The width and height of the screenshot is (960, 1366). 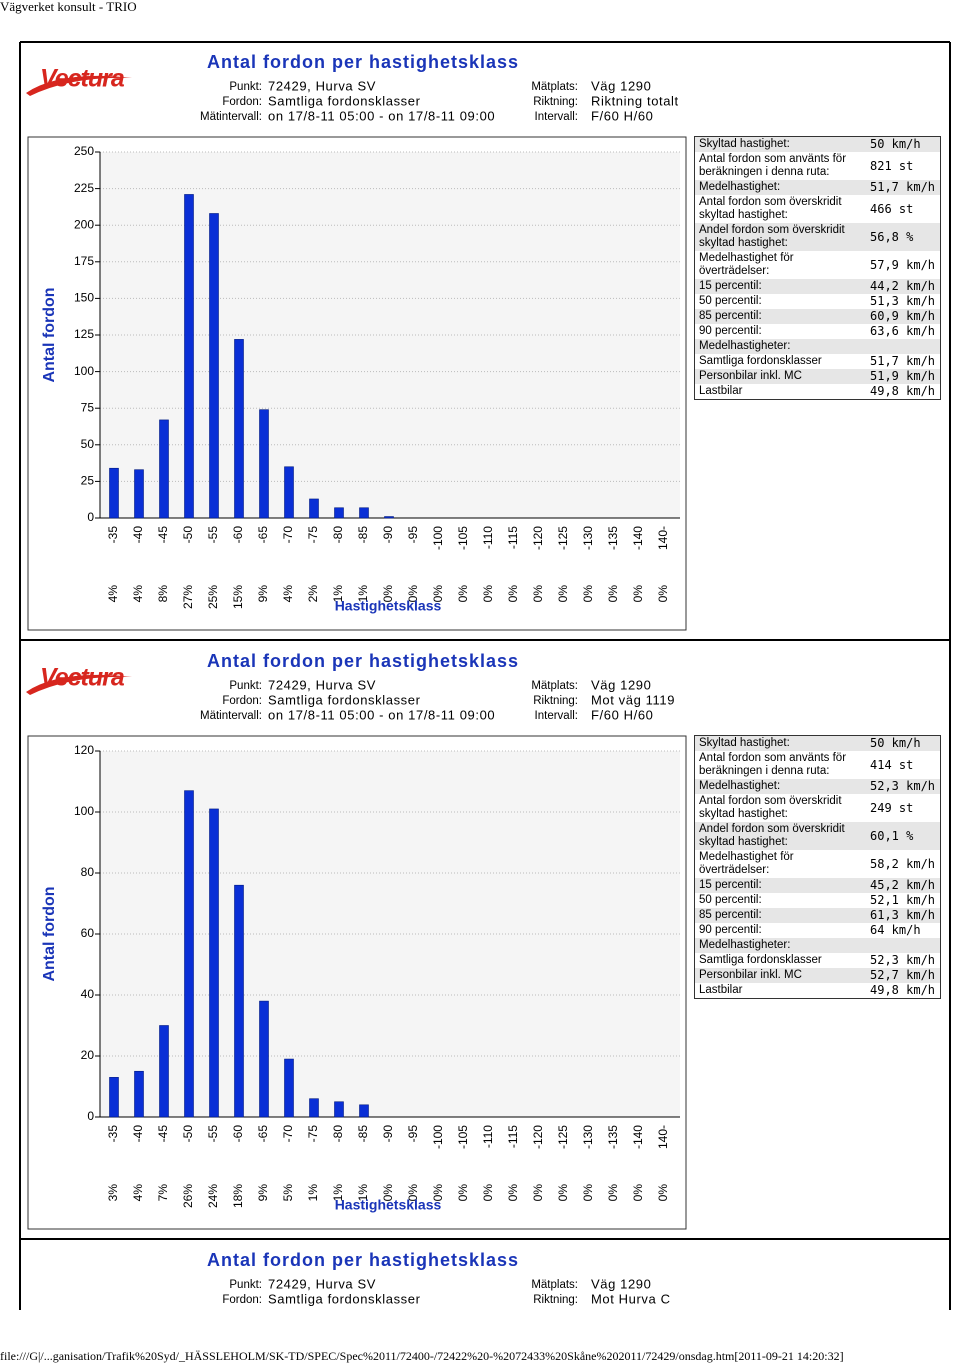 What do you see at coordinates (903, 915) in the screenshot?
I see `stats-value: 61,3 km/h` at bounding box center [903, 915].